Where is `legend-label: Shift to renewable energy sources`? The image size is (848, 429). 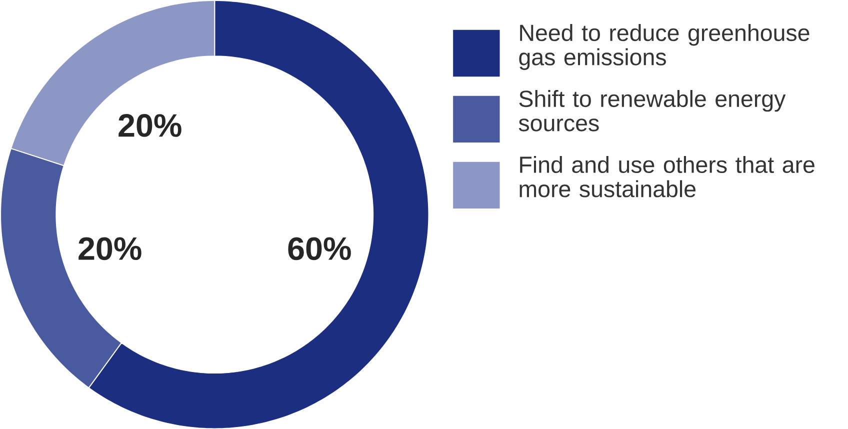
legend-label: Shift to renewable energy sources is located at coordinates (652, 111).